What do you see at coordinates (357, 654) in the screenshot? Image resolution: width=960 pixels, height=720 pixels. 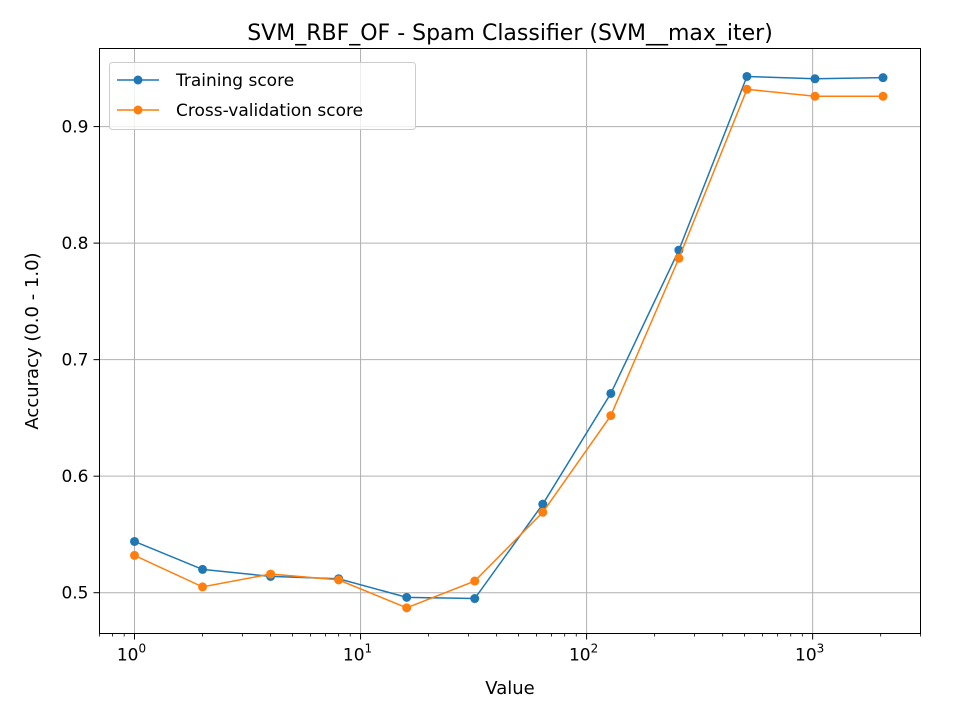 I see `x-tick-label: 10¹` at bounding box center [357, 654].